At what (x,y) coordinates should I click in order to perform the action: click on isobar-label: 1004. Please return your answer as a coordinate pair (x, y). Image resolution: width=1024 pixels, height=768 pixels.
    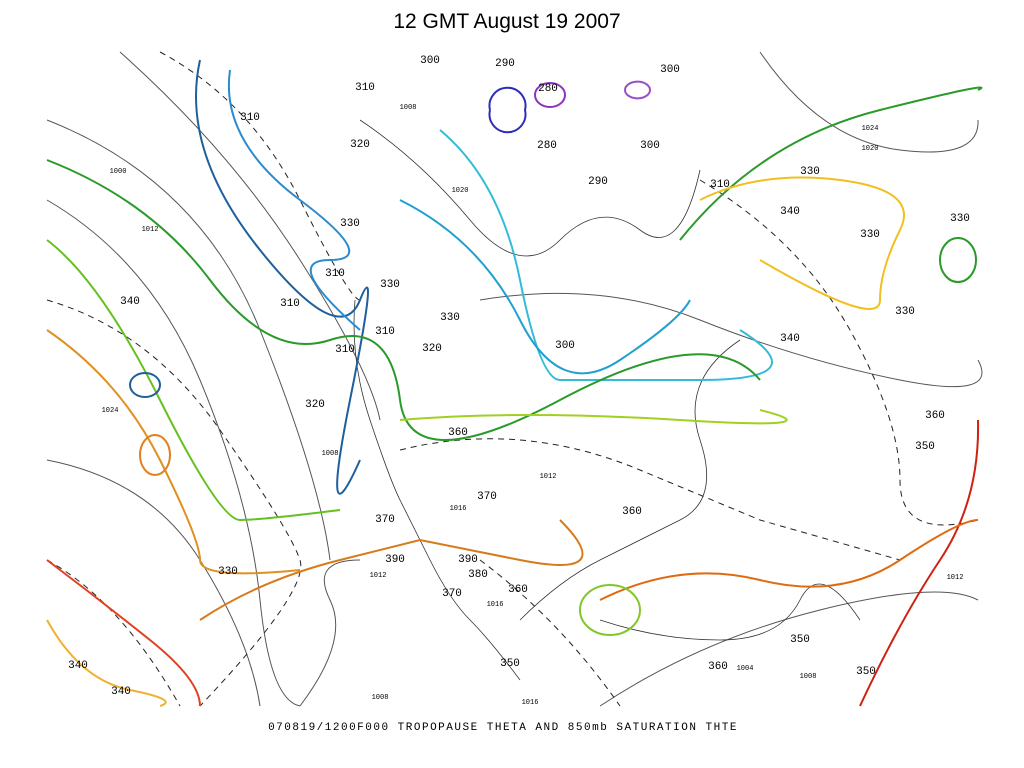
    Looking at the image, I should click on (745, 669).